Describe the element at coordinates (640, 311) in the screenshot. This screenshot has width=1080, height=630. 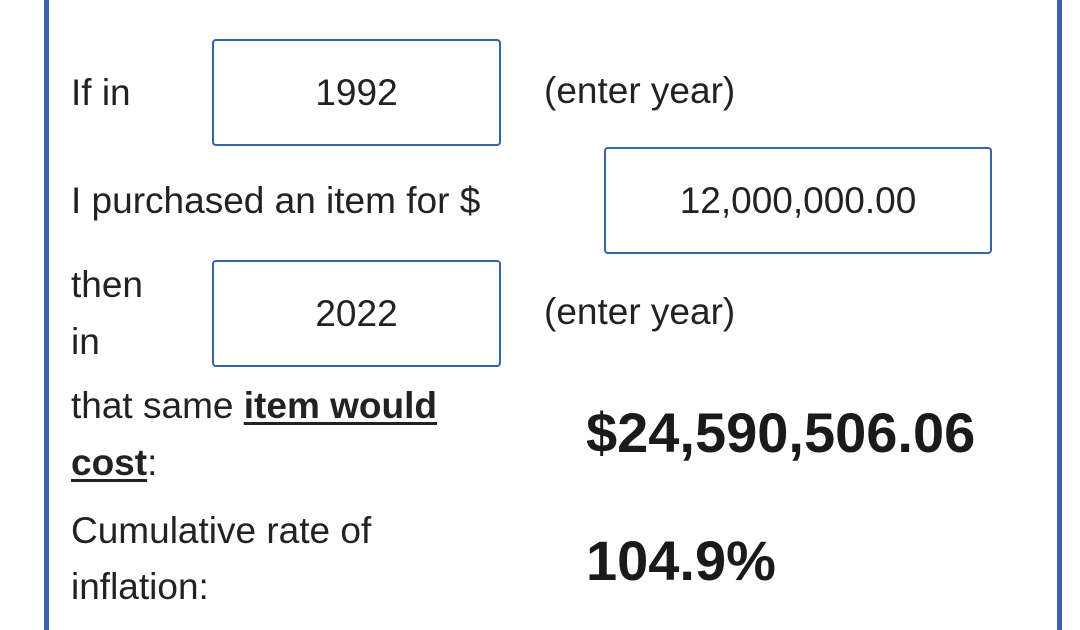
I see `end-year-hint: (enter year)` at that location.